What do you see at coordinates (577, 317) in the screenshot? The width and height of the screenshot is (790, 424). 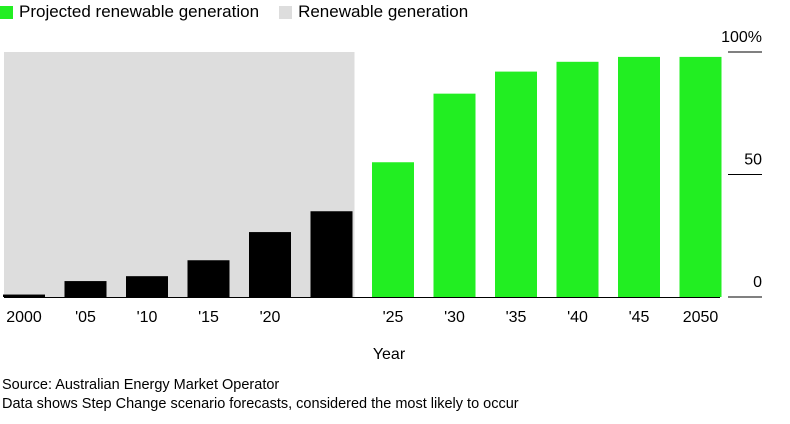 I see `x-tick-label: '40` at bounding box center [577, 317].